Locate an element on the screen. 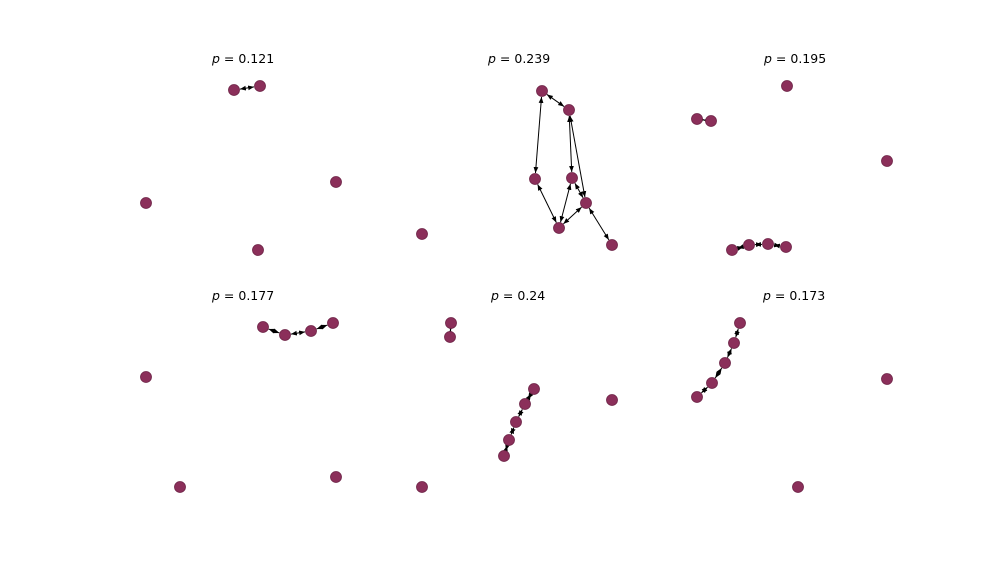 This screenshot has width=1008, height=576. panel-title-4: p = 0.177 is located at coordinates (243, 295).